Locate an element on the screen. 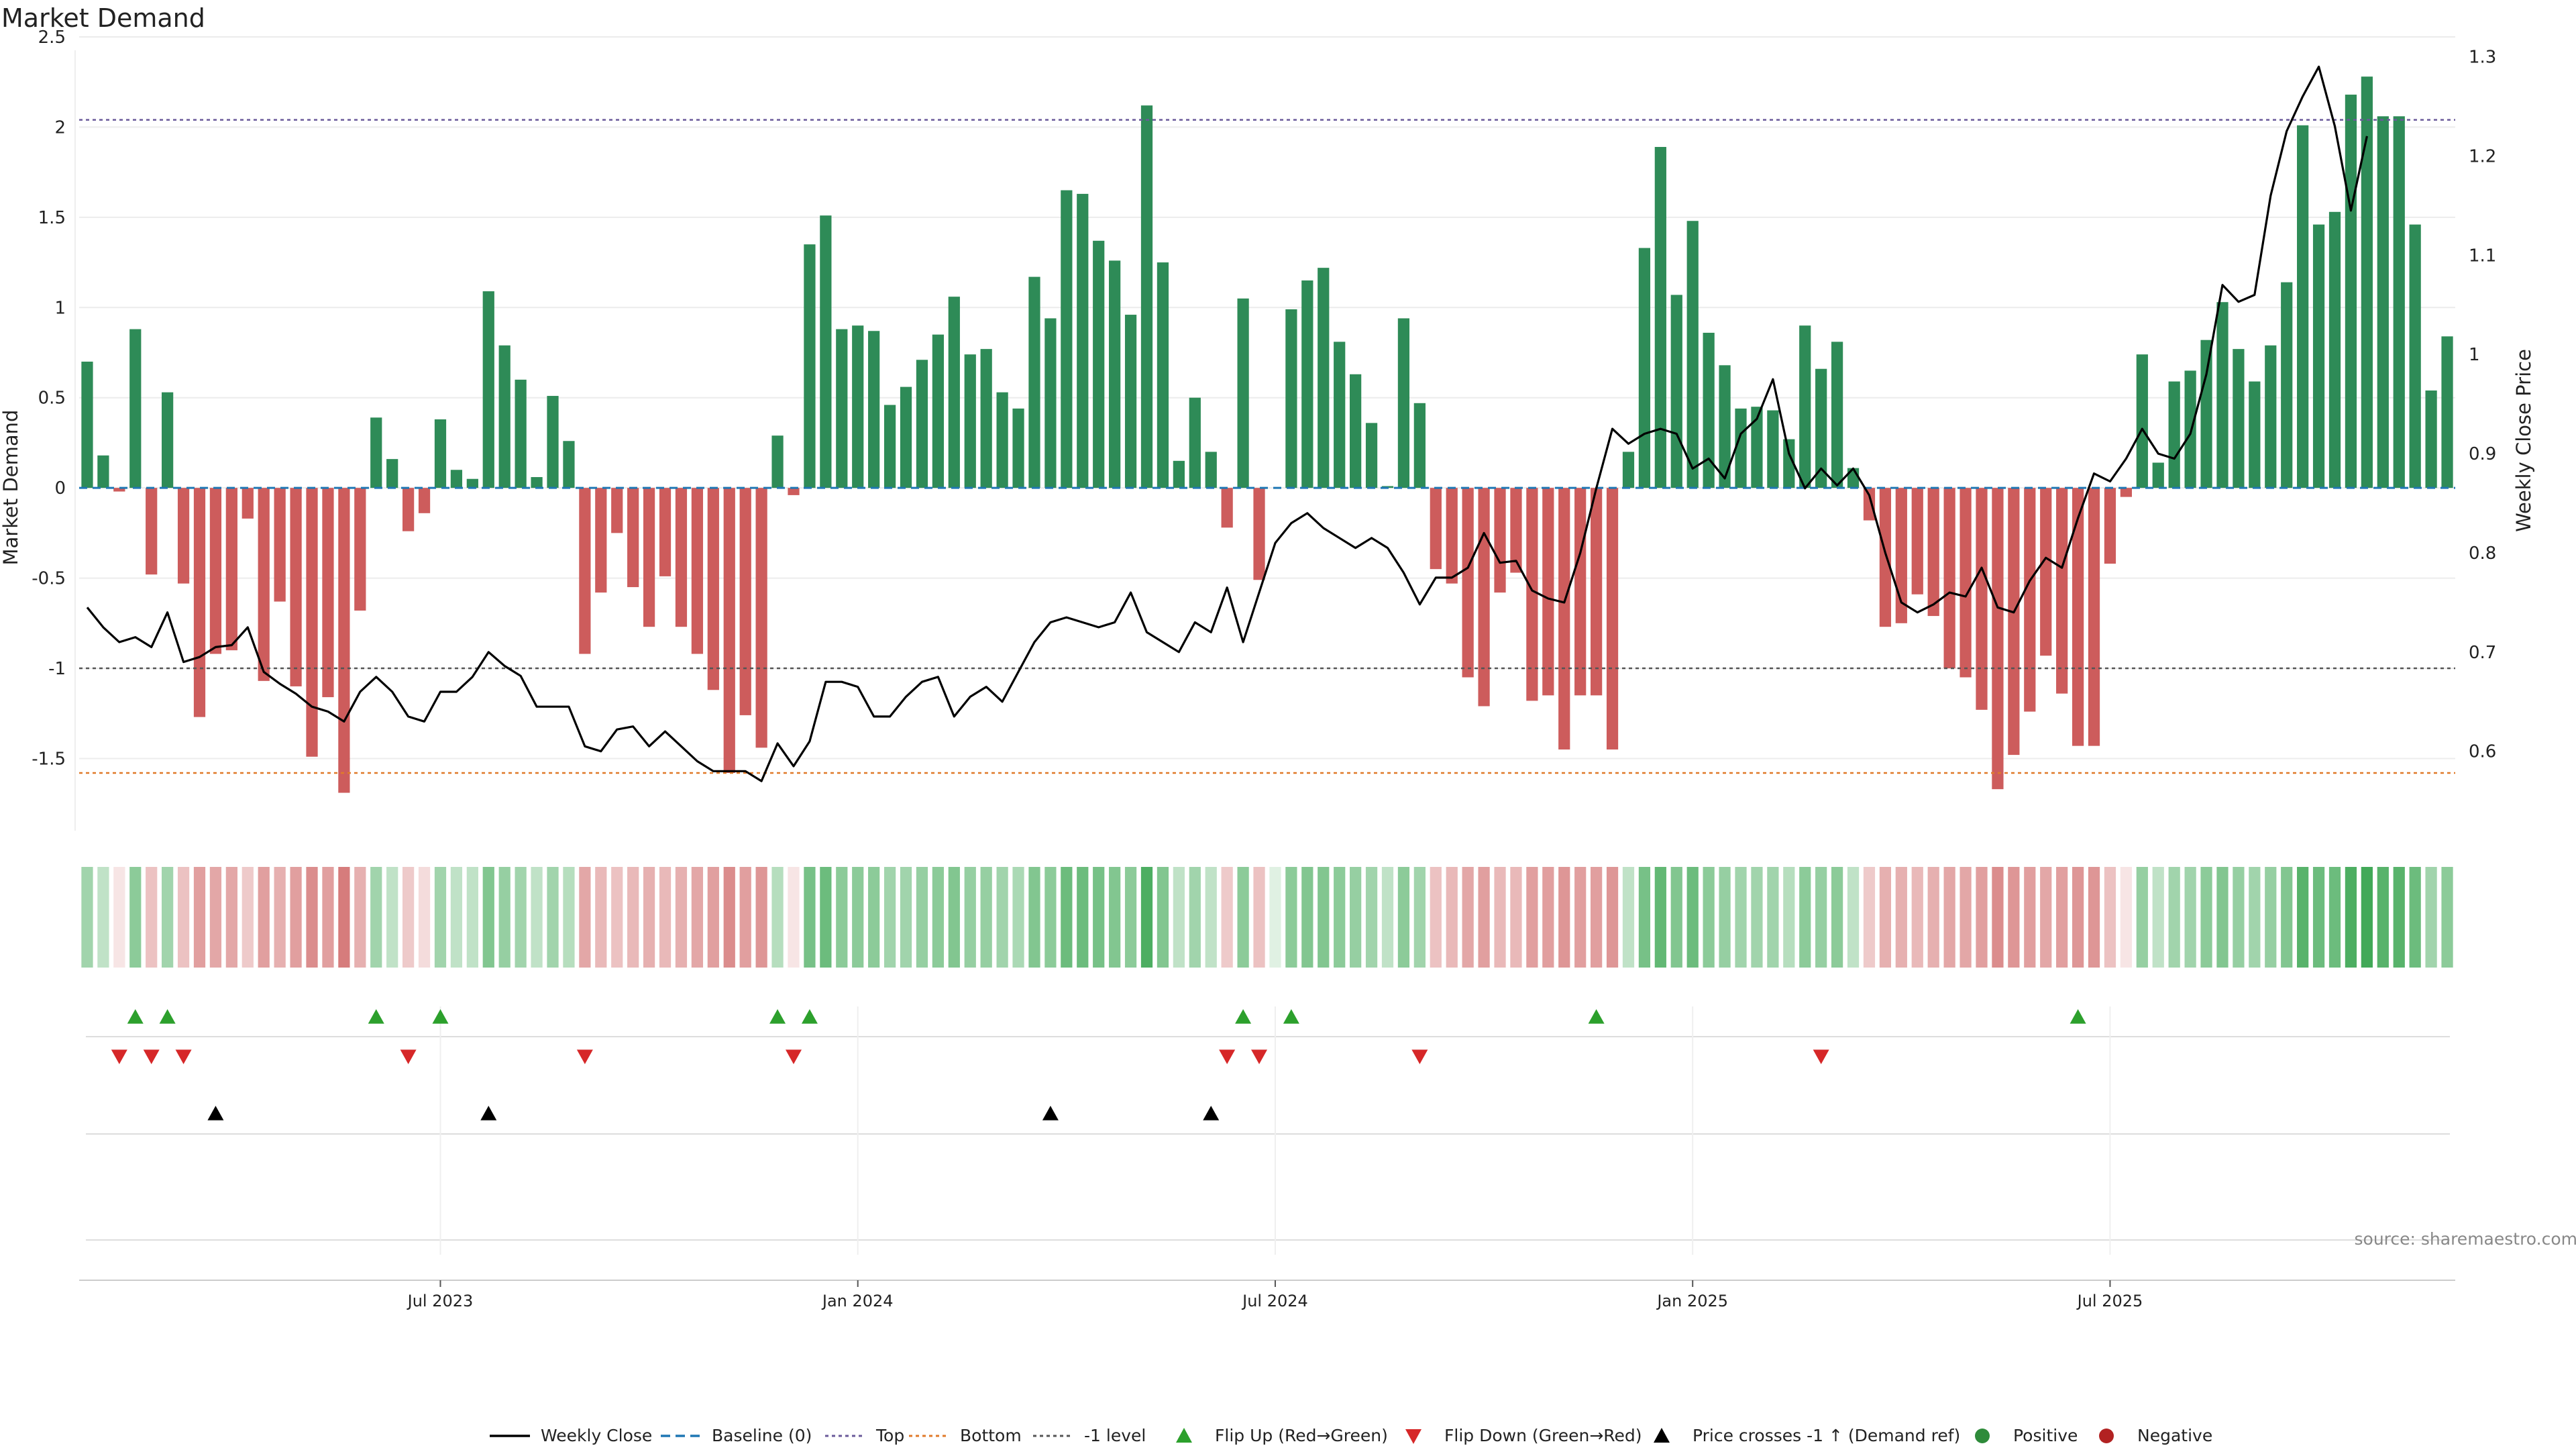  legend-label: Weekly Close is located at coordinates (596, 1436).